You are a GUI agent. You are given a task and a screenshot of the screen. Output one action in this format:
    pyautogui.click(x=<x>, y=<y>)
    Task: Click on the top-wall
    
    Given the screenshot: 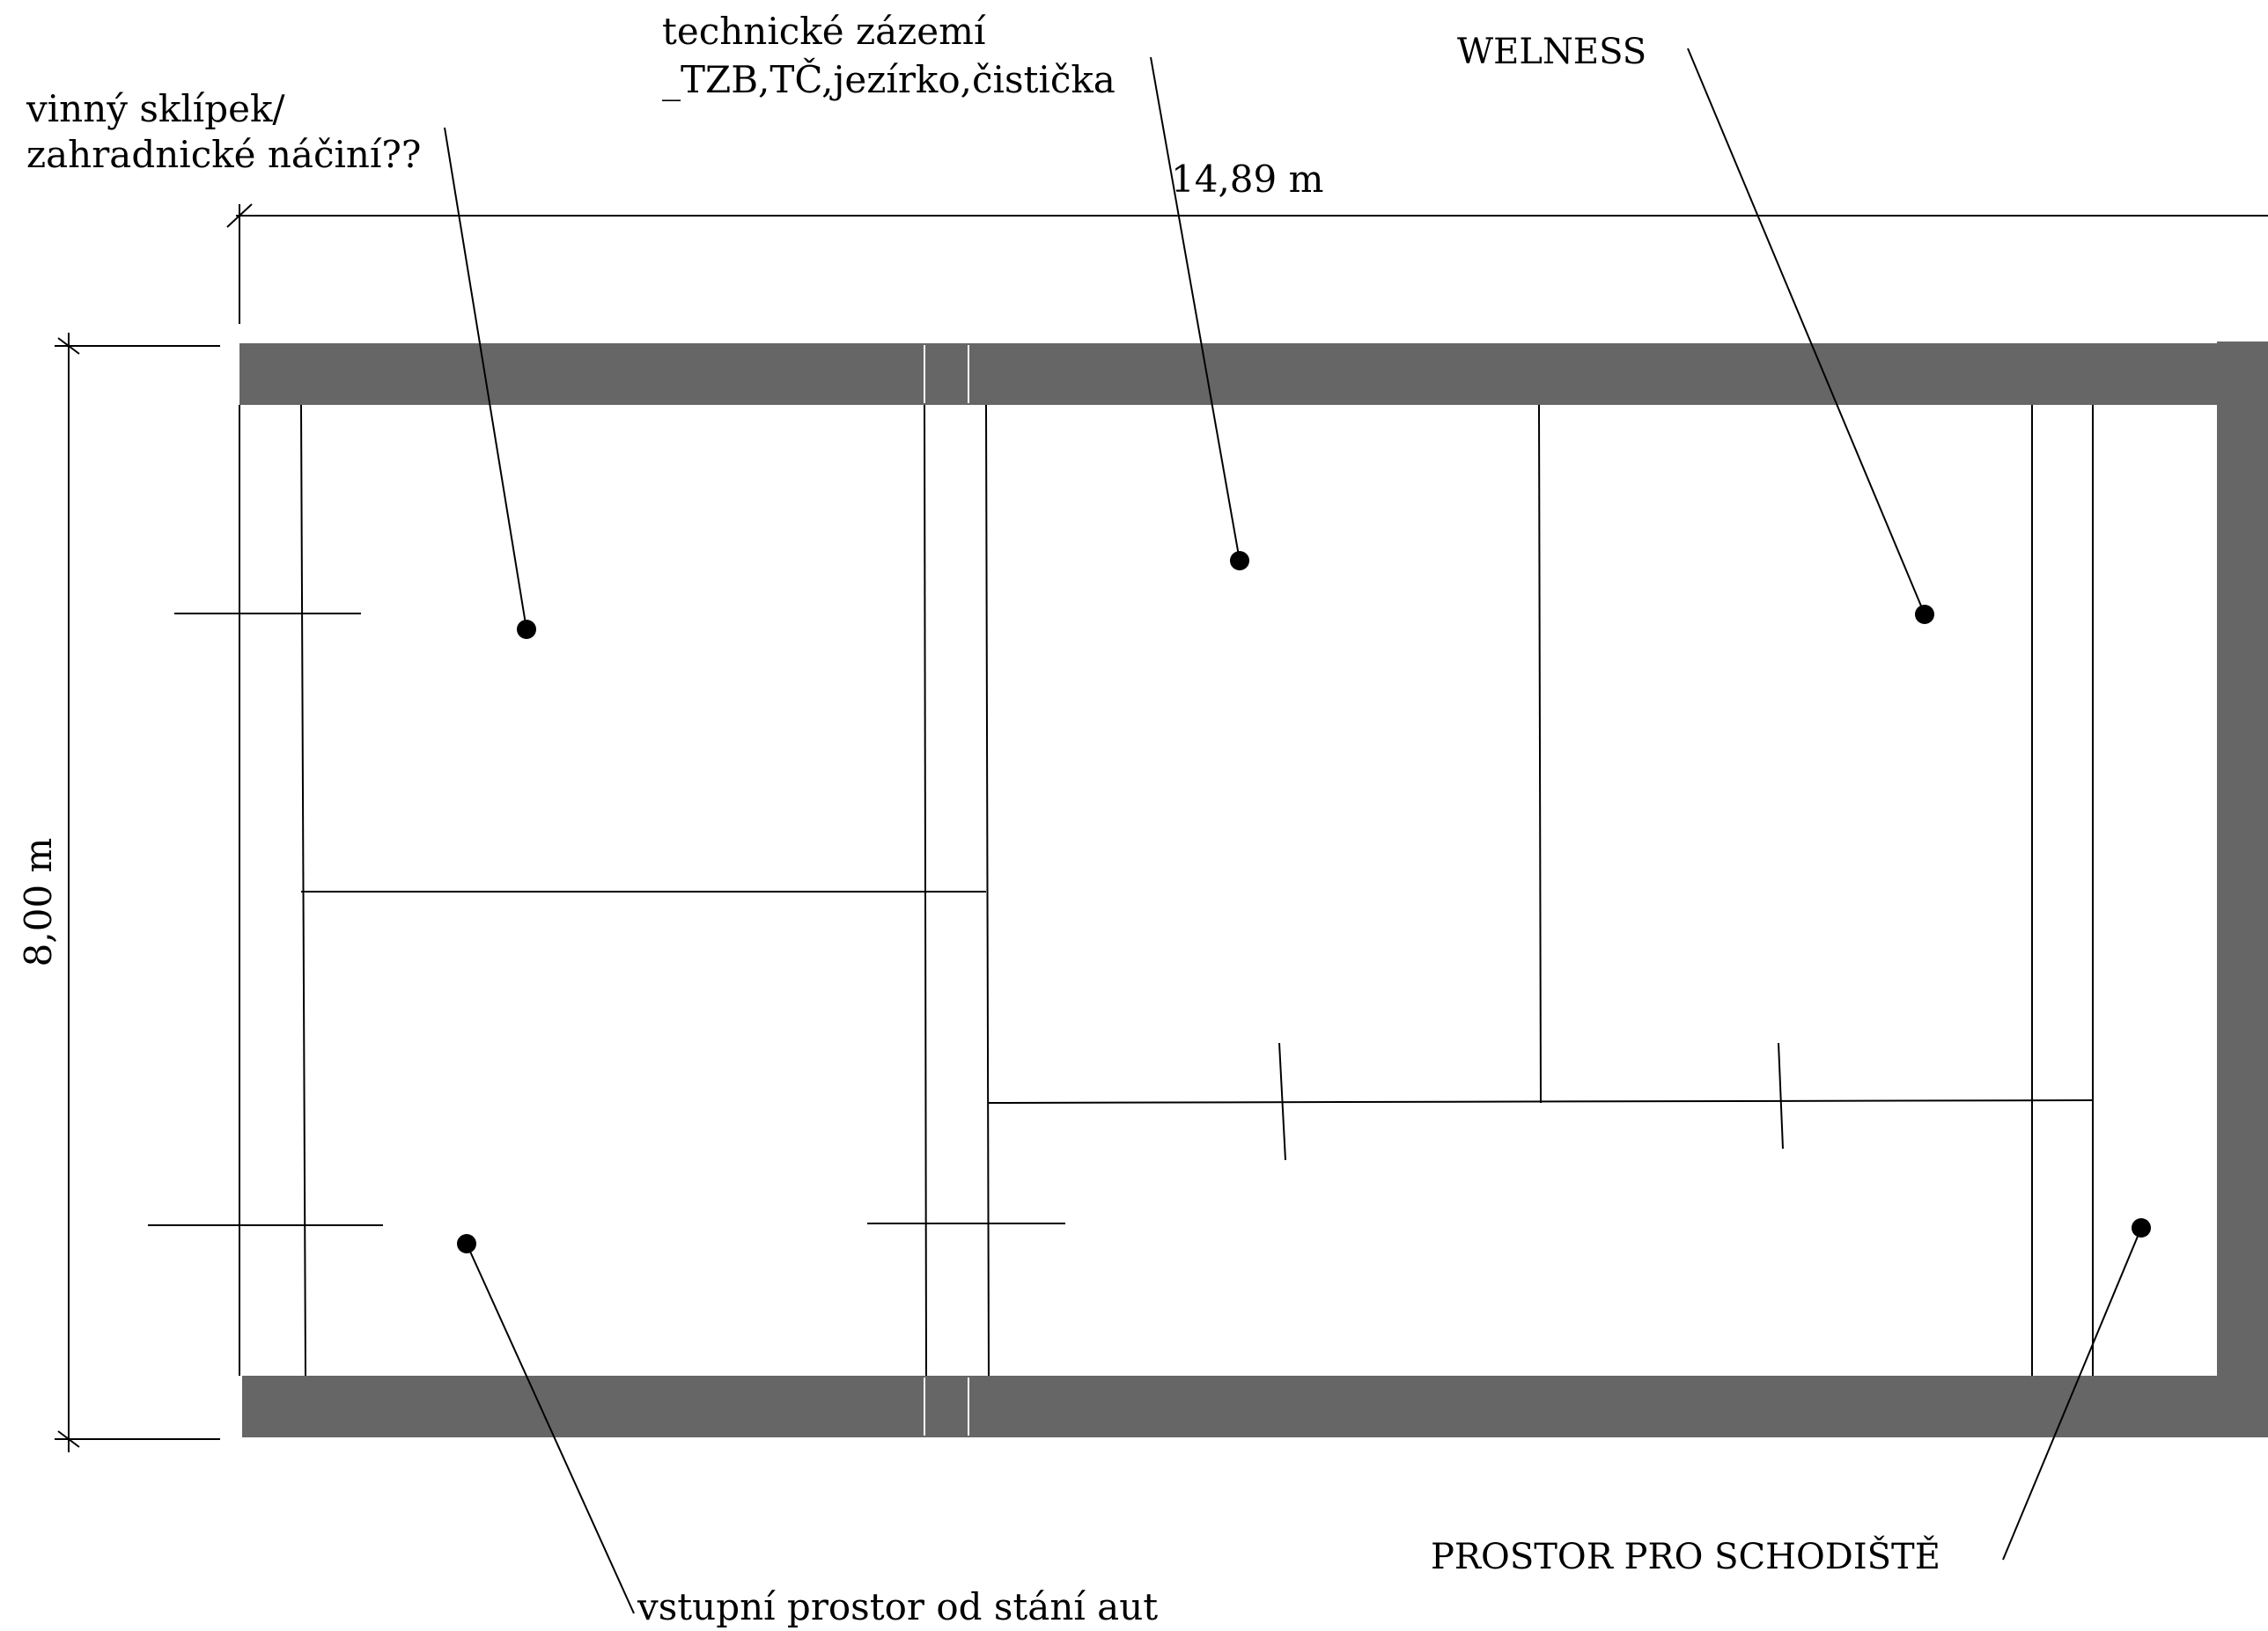 What is the action you would take?
    pyautogui.click(x=1230, y=374)
    